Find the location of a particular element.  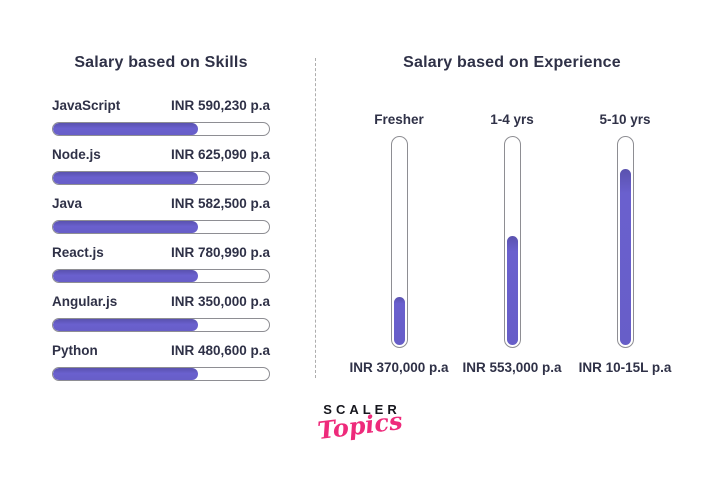

skill-row: JavaScript INR 590,230 p.a is located at coordinates (161, 116).